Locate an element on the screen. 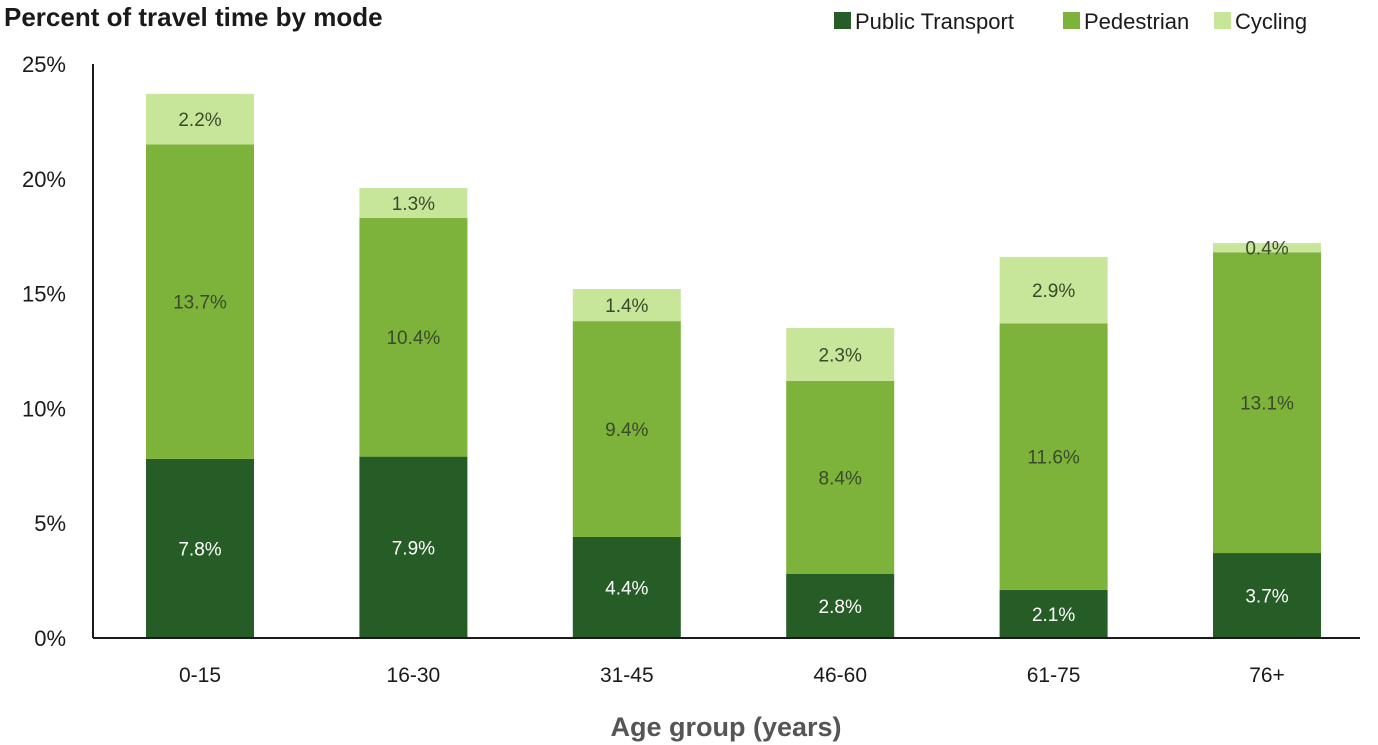 Image resolution: width=1378 pixels, height=745 pixels. data-label: 9.4% is located at coordinates (626, 430).